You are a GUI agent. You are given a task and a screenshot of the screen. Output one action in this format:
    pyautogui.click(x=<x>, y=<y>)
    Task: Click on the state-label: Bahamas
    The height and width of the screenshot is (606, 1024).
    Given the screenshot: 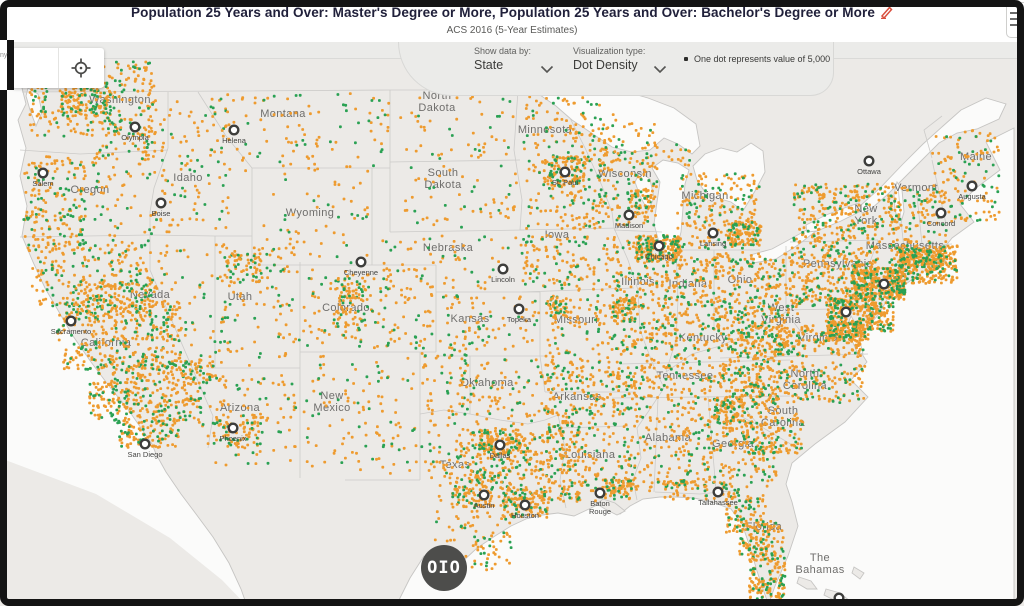 What is the action you would take?
    pyautogui.click(x=819, y=570)
    